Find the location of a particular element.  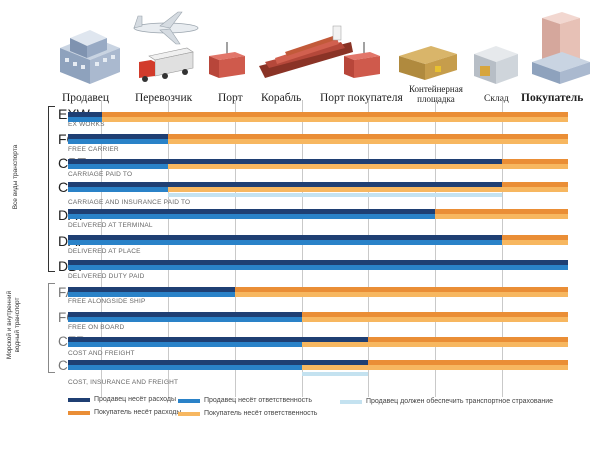

header-container-yard-line1: Контейнерная is located at coordinates (436, 89).